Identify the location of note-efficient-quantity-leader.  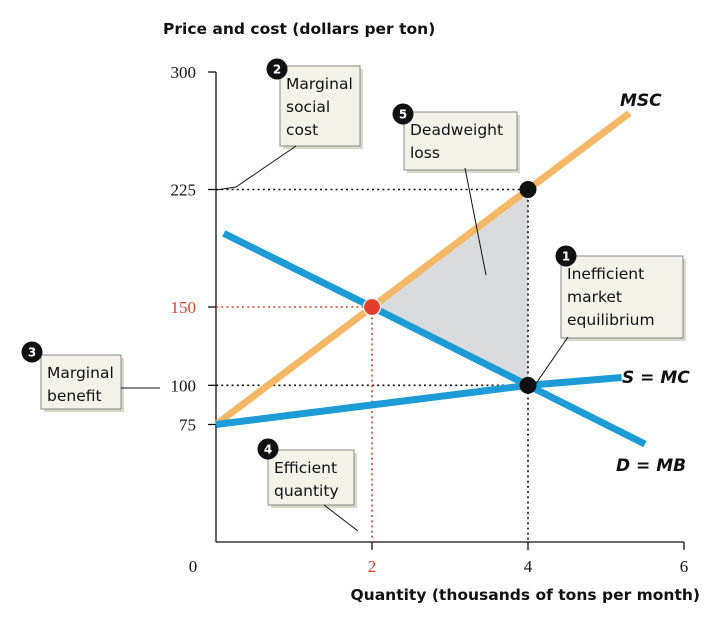
(341, 518).